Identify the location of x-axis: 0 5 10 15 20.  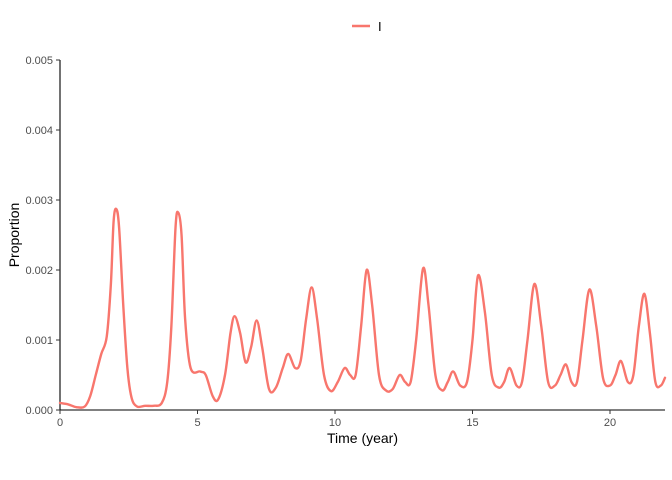
(361, 419).